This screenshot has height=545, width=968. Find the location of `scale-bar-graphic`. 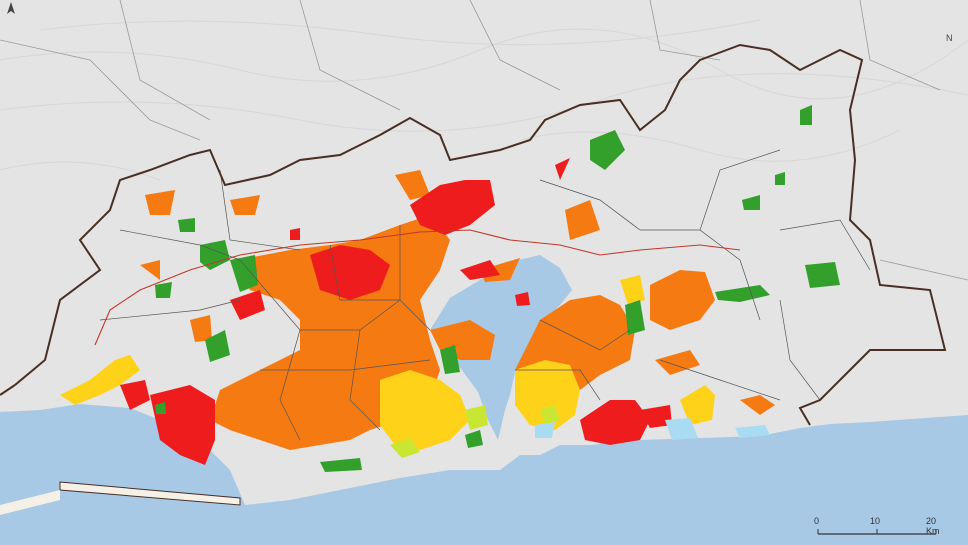

scale-bar-graphic is located at coordinates (877, 532).